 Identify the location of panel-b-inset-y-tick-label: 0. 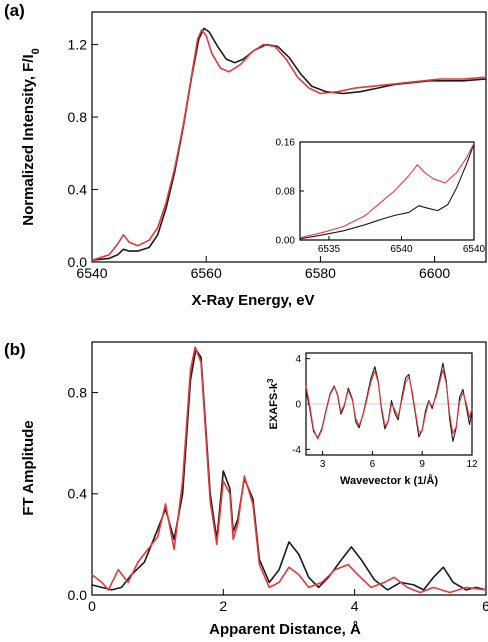
(298, 405).